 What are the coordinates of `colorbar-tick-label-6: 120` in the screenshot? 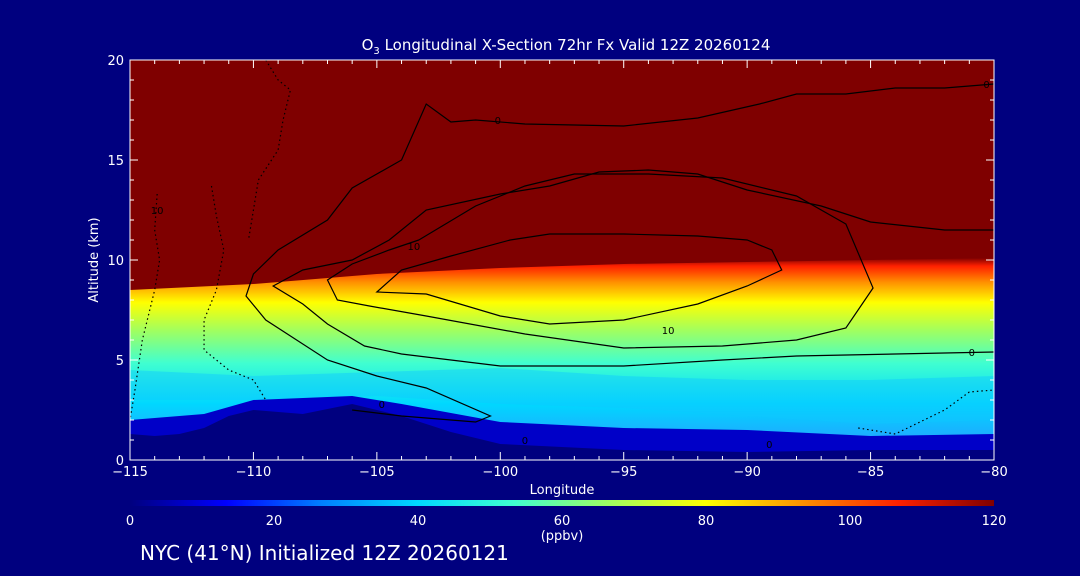 It's located at (994, 521).